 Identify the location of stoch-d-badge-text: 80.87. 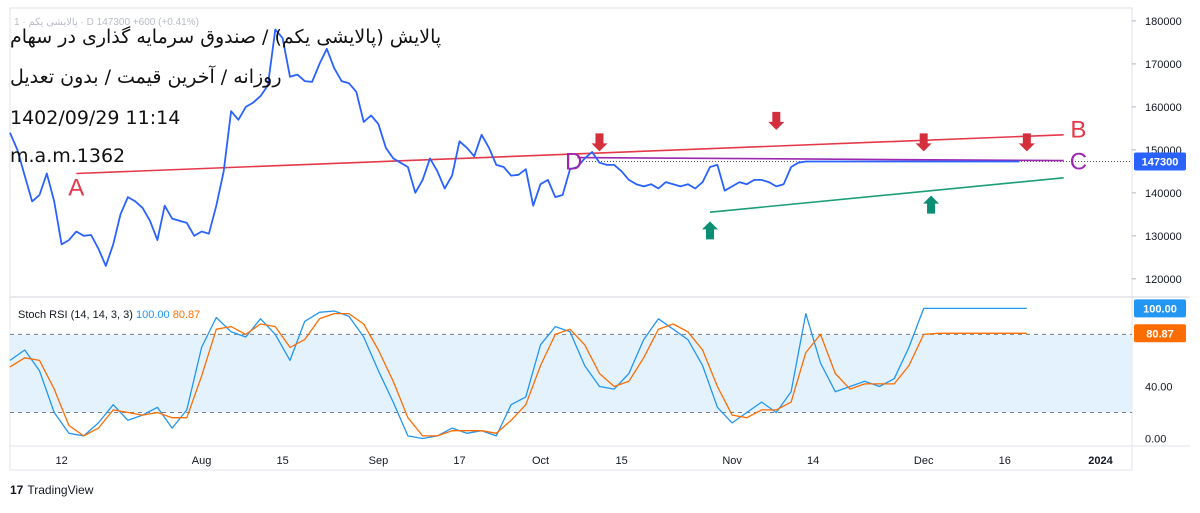
(1160, 334).